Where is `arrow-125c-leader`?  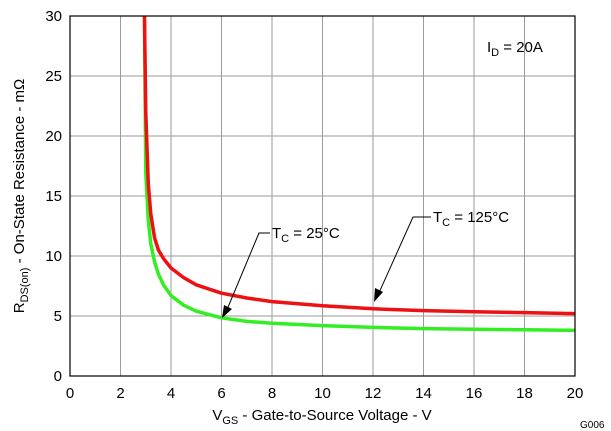
arrow-125c-leader is located at coordinates (404, 256).